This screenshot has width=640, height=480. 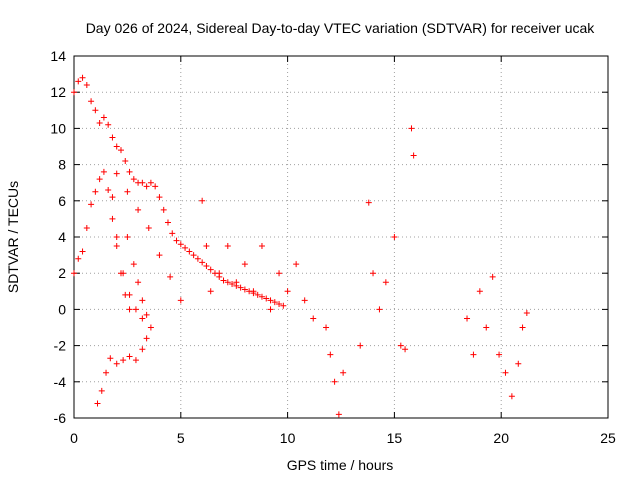 I want to click on series-low-track, so click(x=124, y=365).